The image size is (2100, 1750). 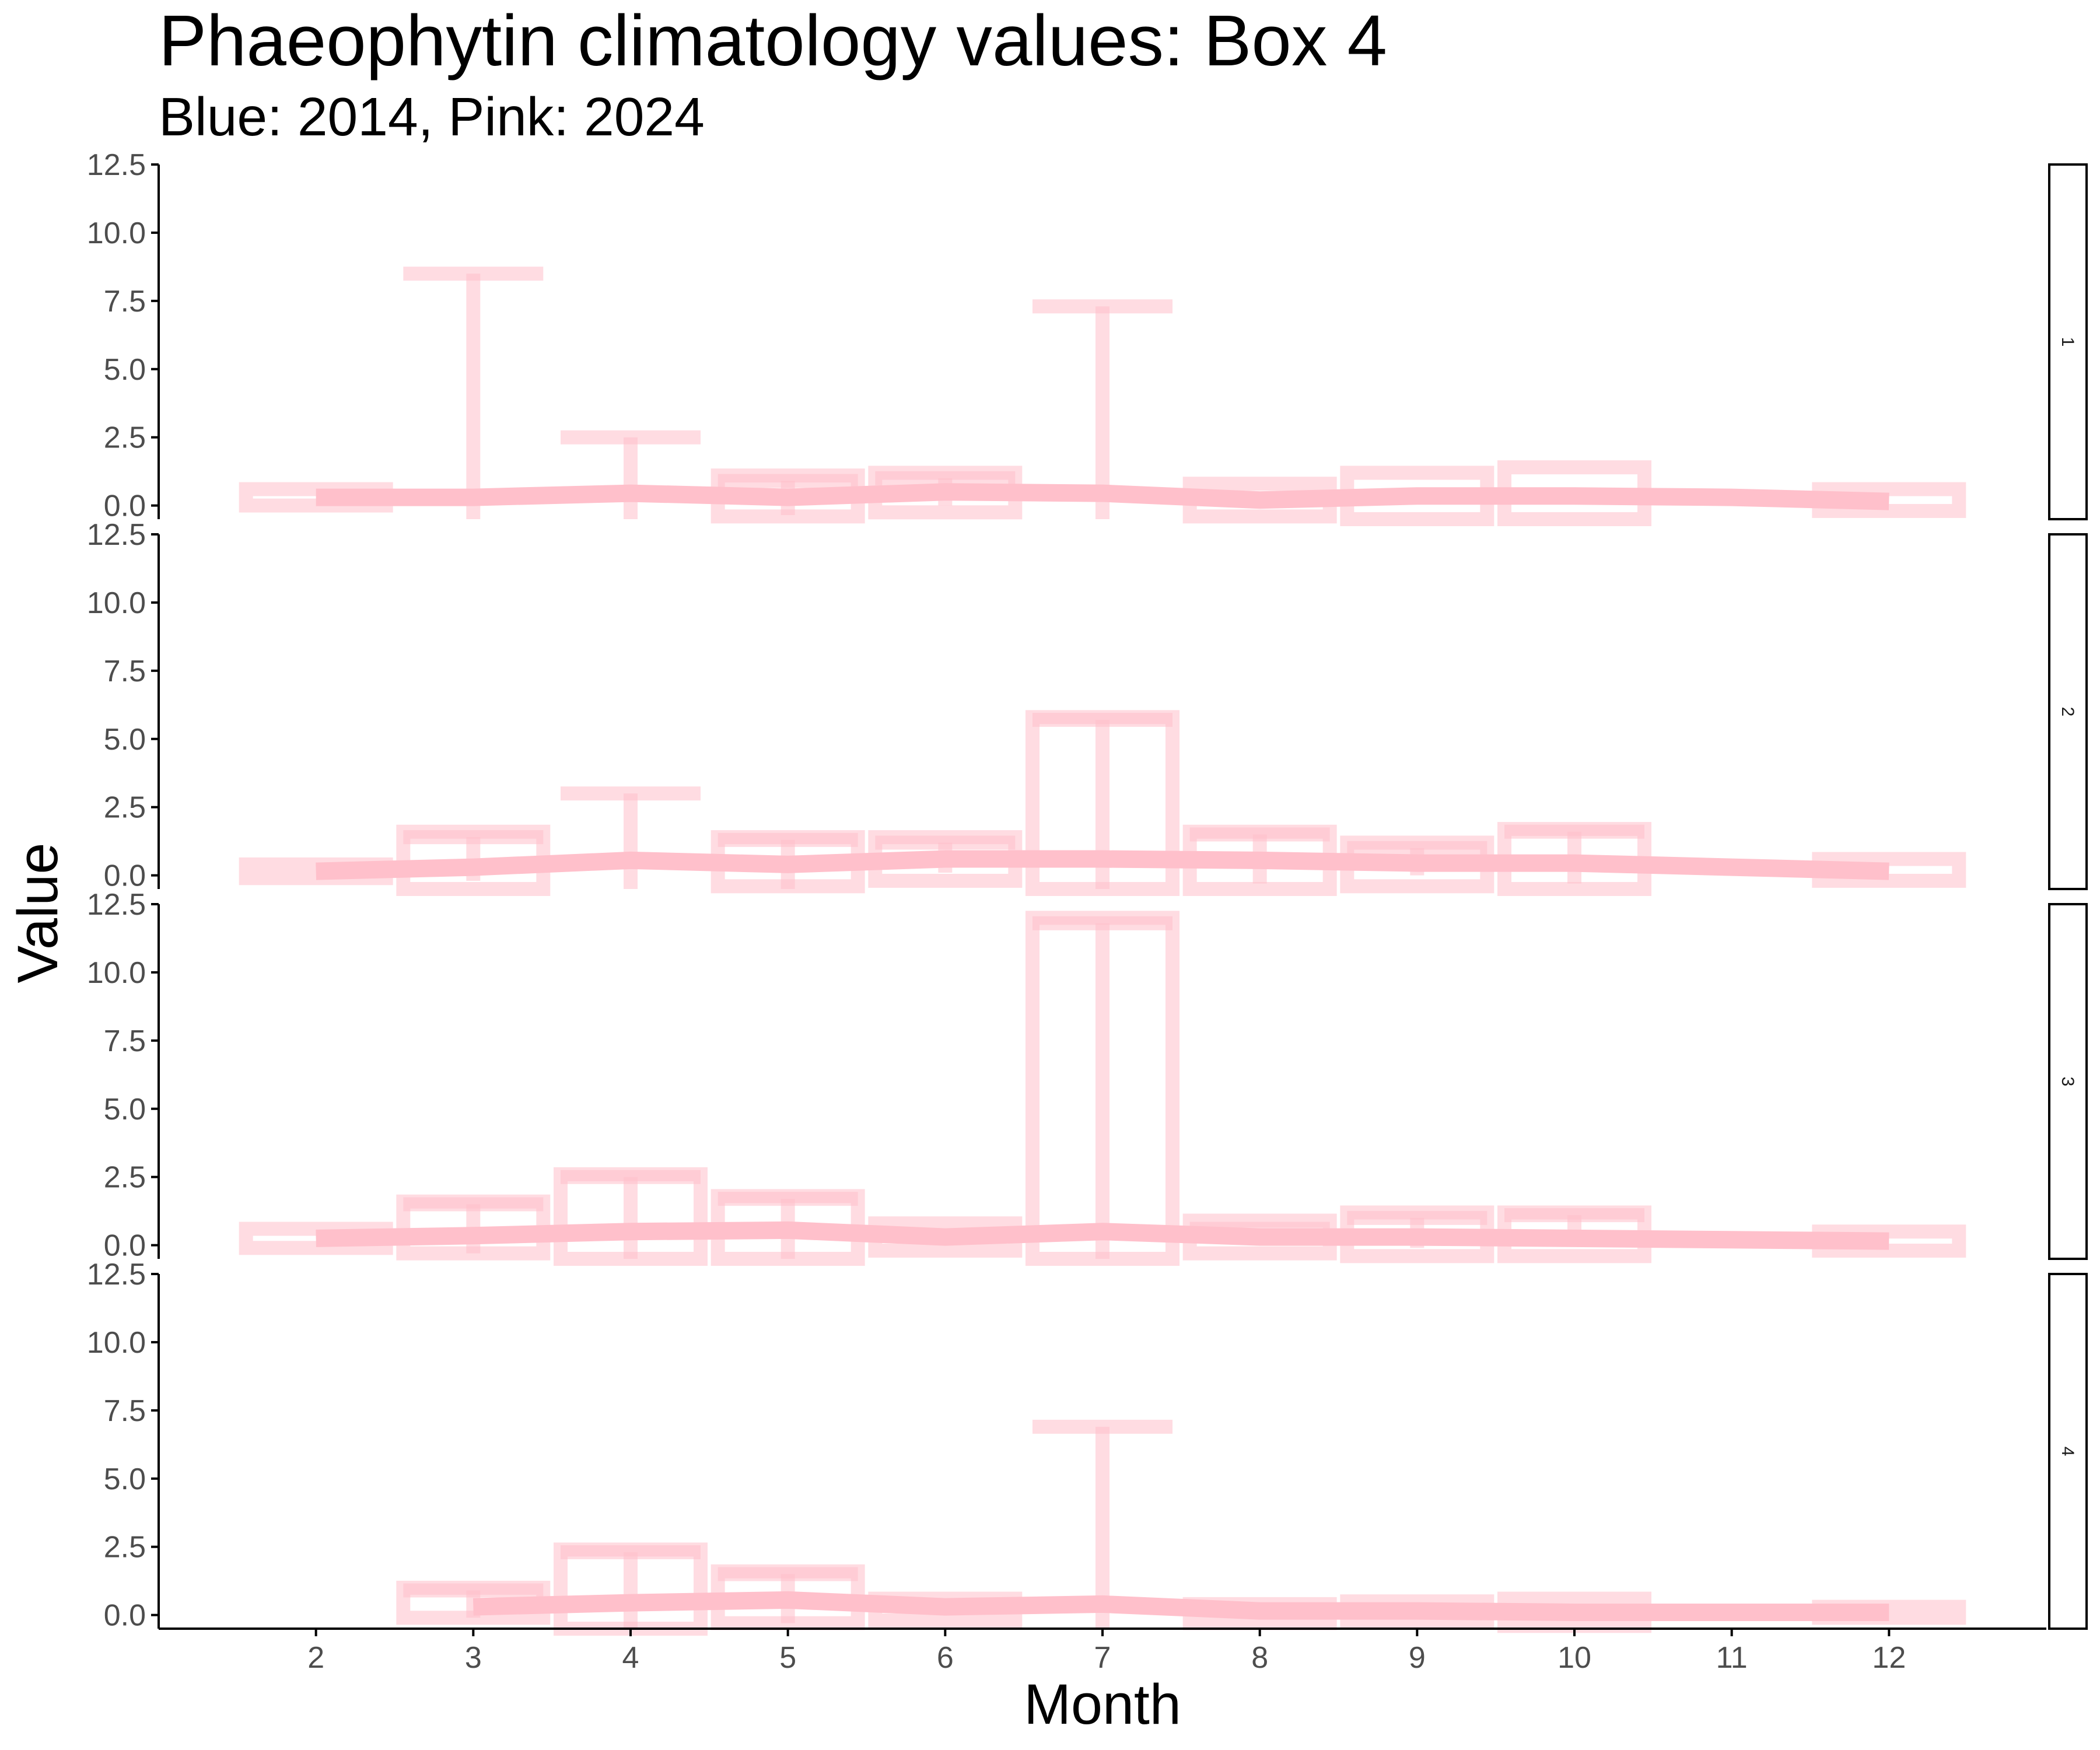 I want to click on facet-strip-label: 1, so click(x=2067, y=342).